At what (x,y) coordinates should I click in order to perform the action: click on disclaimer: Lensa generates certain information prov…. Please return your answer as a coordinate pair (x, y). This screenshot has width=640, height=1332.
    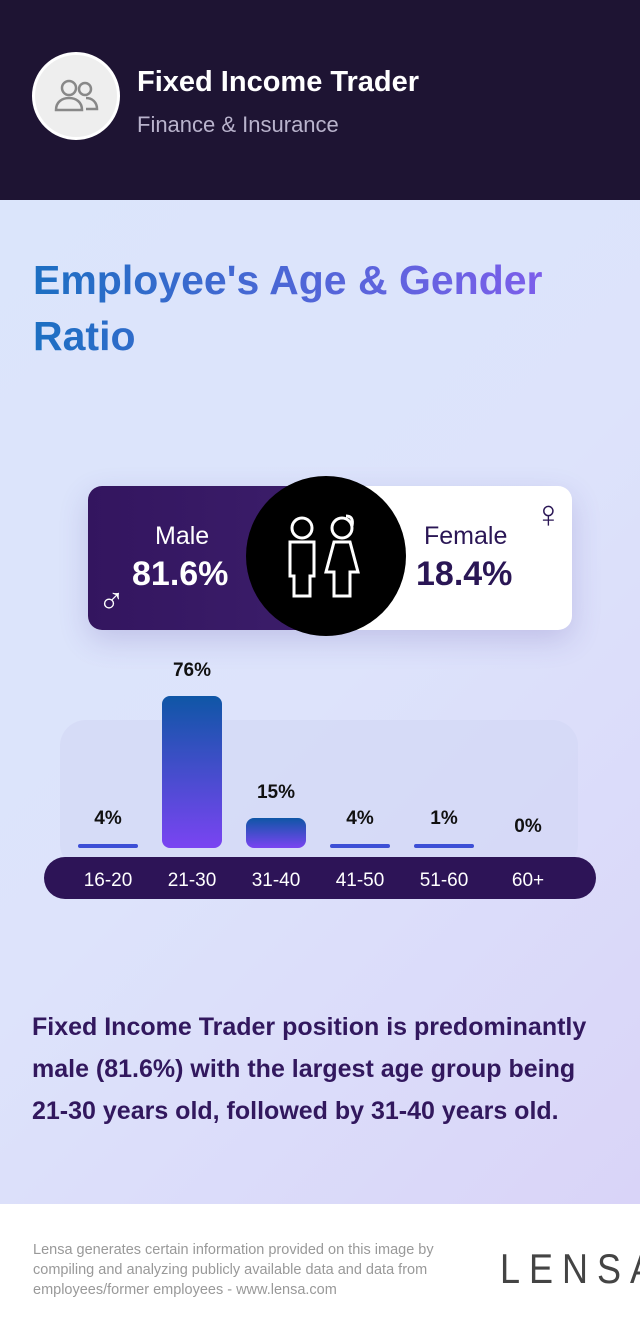
    Looking at the image, I should click on (233, 1270).